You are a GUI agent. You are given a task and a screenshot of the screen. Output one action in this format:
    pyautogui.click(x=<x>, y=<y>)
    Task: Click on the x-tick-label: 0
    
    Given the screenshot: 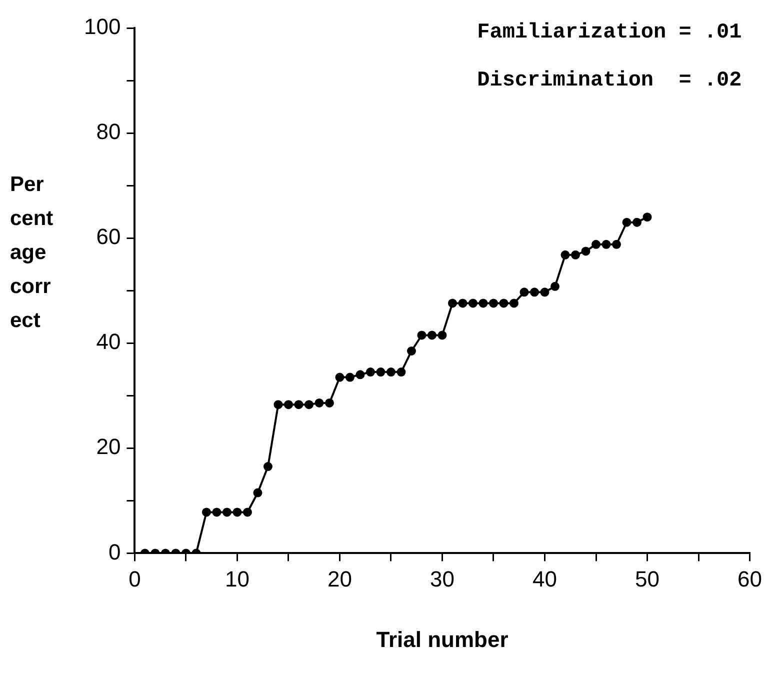 What is the action you would take?
    pyautogui.click(x=134, y=579)
    